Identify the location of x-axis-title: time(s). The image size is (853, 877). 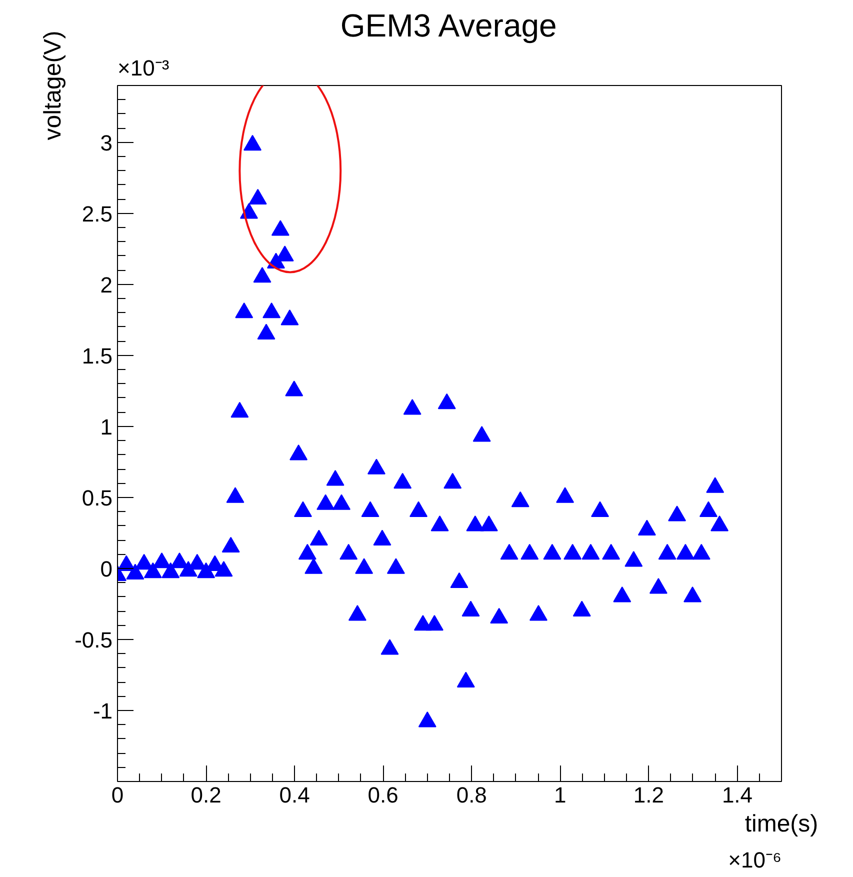
(781, 824).